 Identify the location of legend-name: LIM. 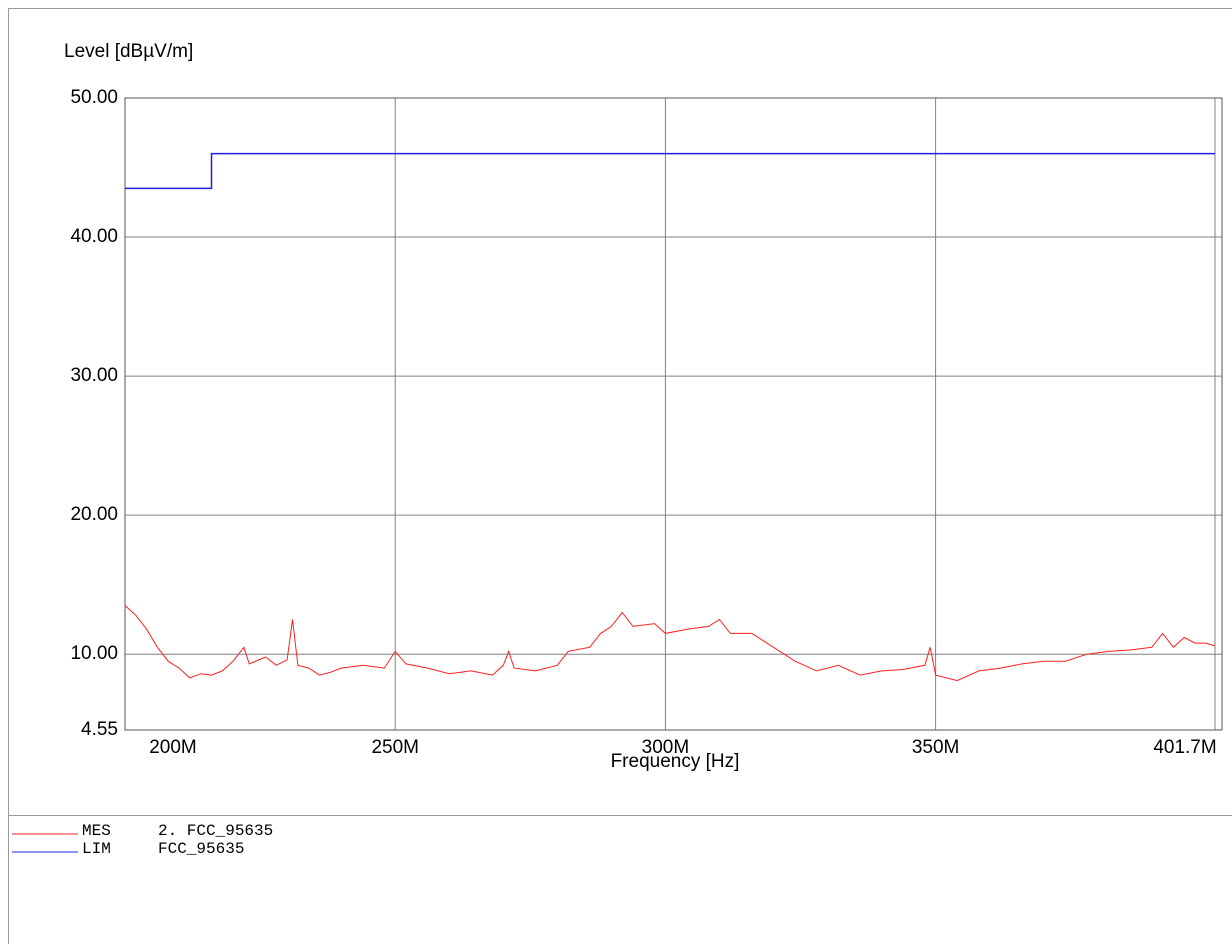
(96, 849).